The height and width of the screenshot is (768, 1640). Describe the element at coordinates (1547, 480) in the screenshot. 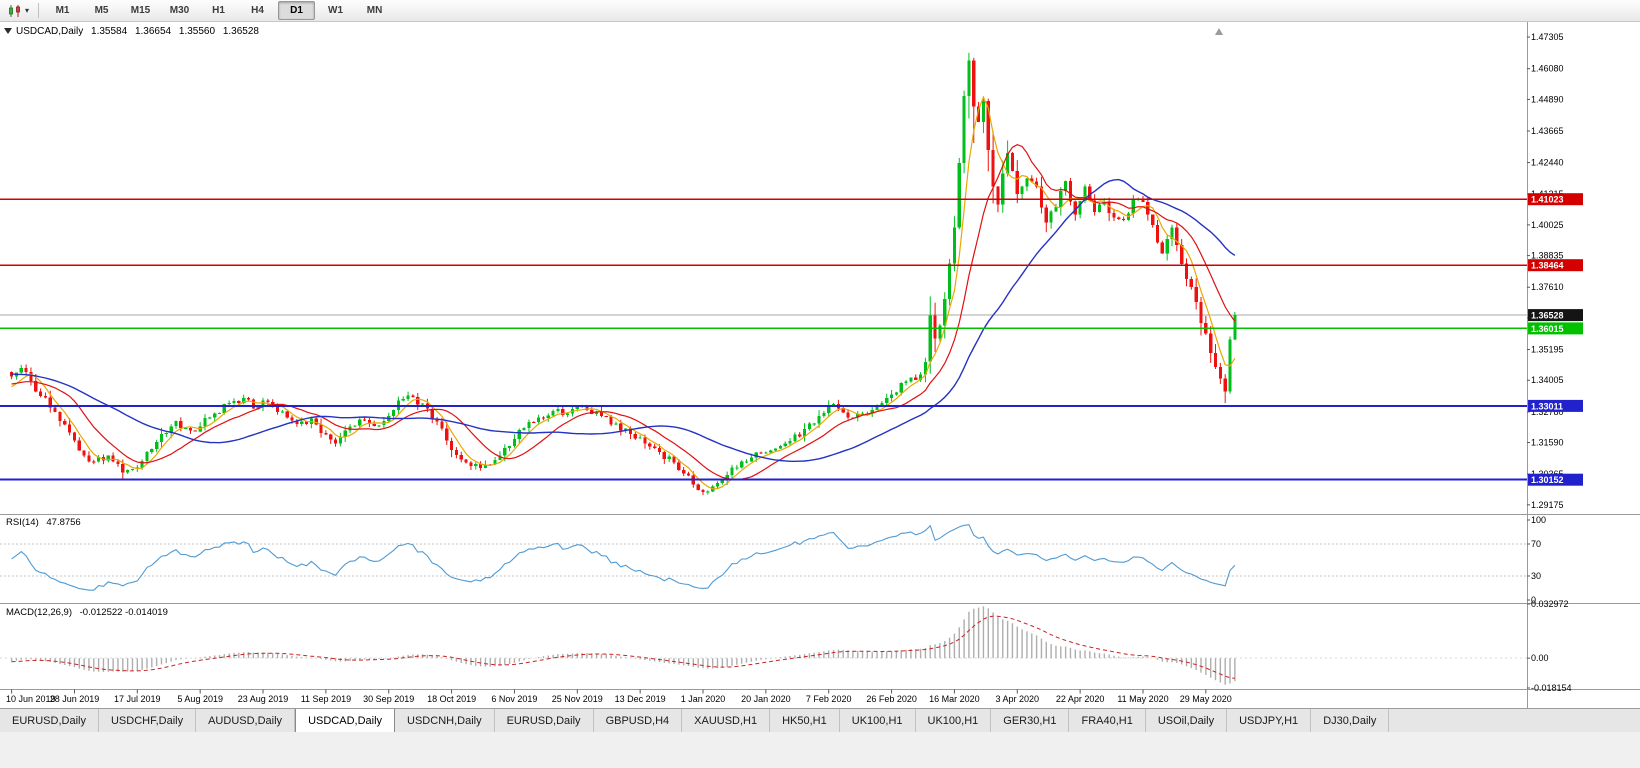

I see `svg-text: 1.30152` at that location.